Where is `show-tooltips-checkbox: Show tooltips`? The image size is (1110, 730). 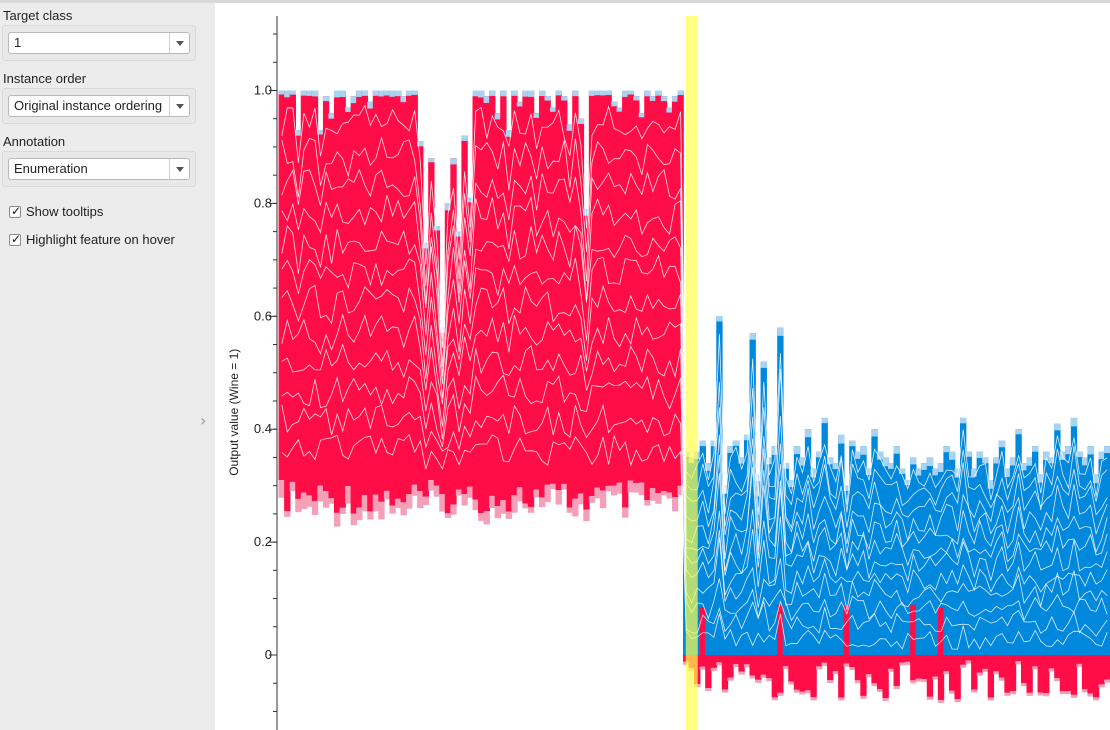 show-tooltips-checkbox: Show tooltips is located at coordinates (56, 211).